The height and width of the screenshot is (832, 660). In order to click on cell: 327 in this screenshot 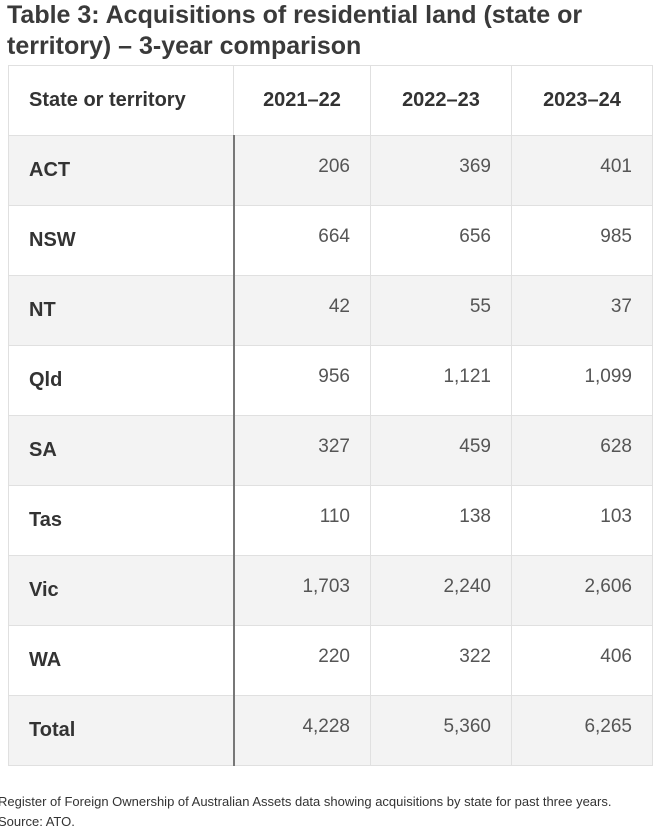, I will do `click(302, 450)`.